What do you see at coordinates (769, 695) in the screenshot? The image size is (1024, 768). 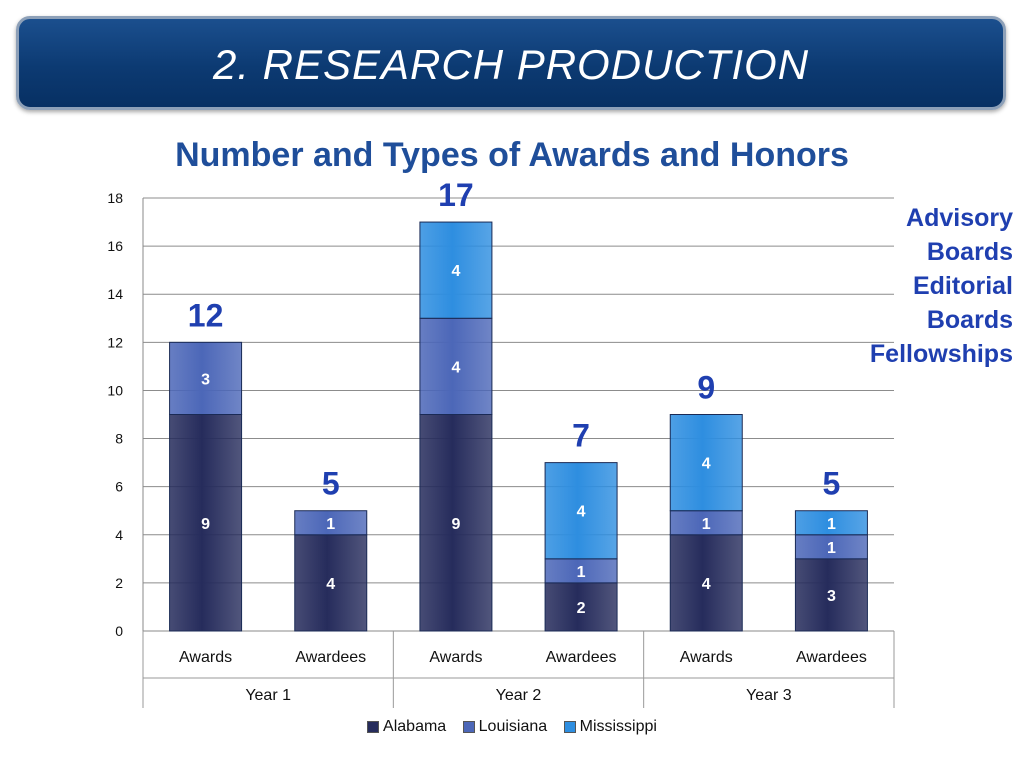 I see `group-label: Year 3` at bounding box center [769, 695].